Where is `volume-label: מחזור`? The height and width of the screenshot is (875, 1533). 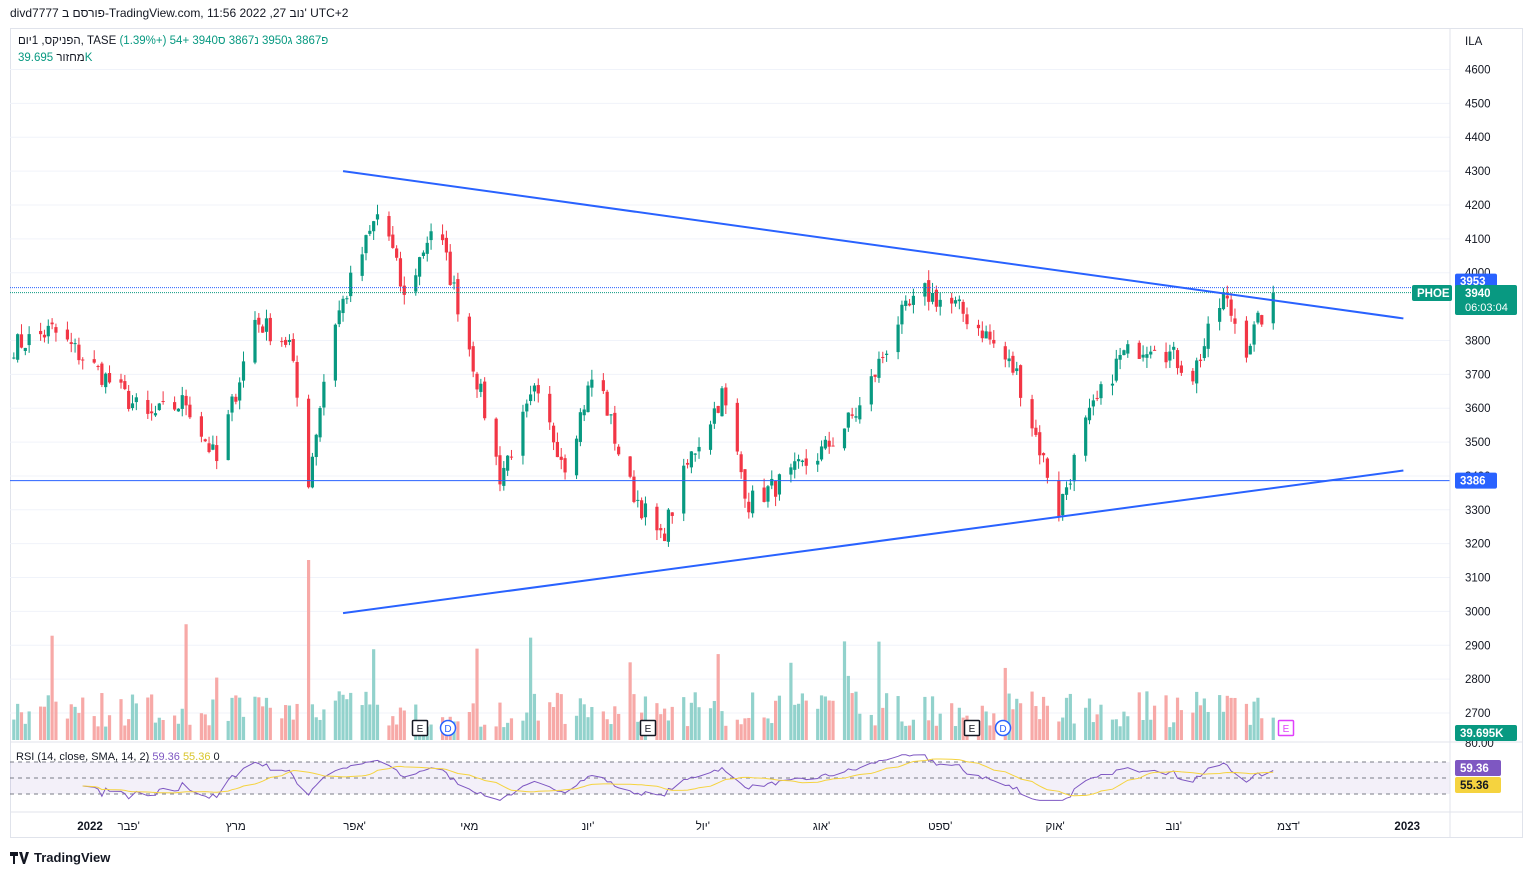 volume-label: מחזור is located at coordinates (70, 58).